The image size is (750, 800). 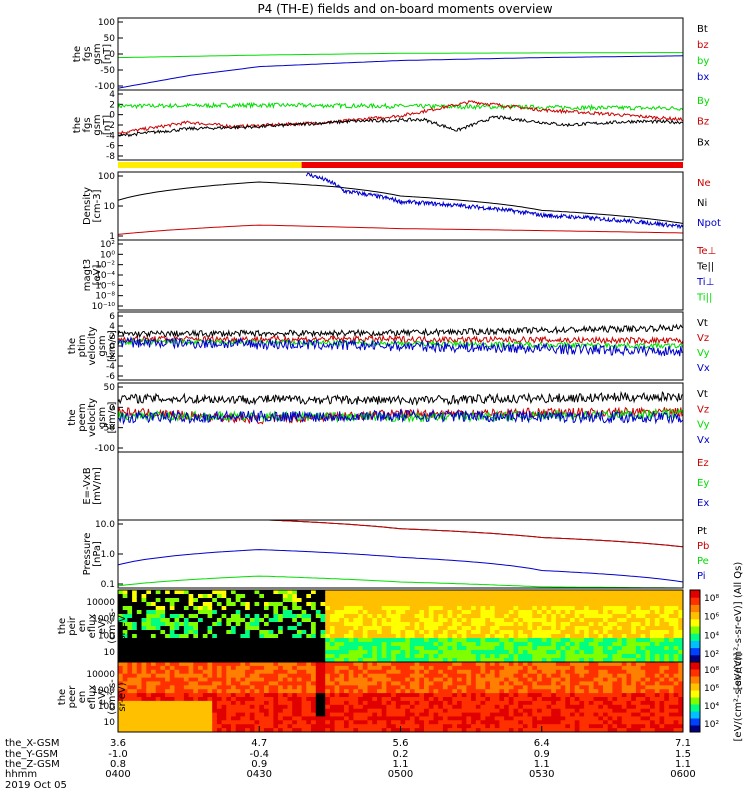 What do you see at coordinates (711, 671) in the screenshot?
I see `colorbar-tick-label: 10⁸` at bounding box center [711, 671].